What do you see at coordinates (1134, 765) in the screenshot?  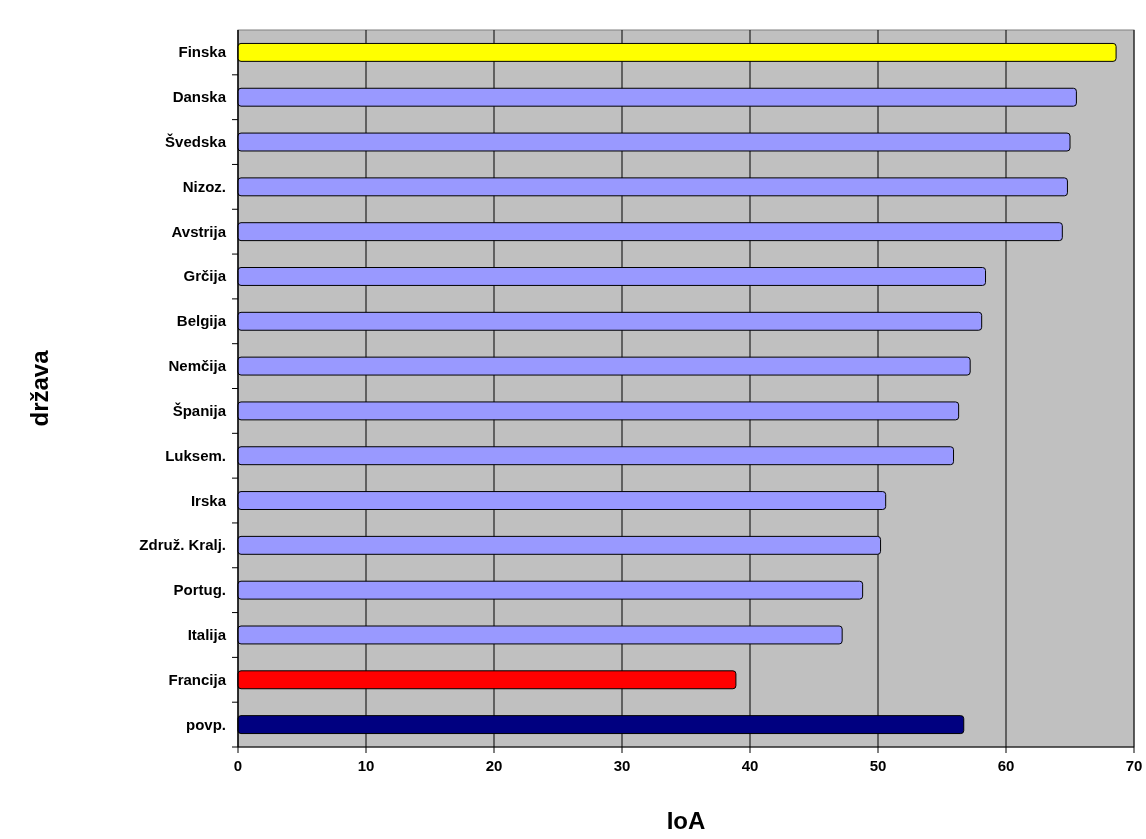 I see `x-tick-label: 70` at bounding box center [1134, 765].